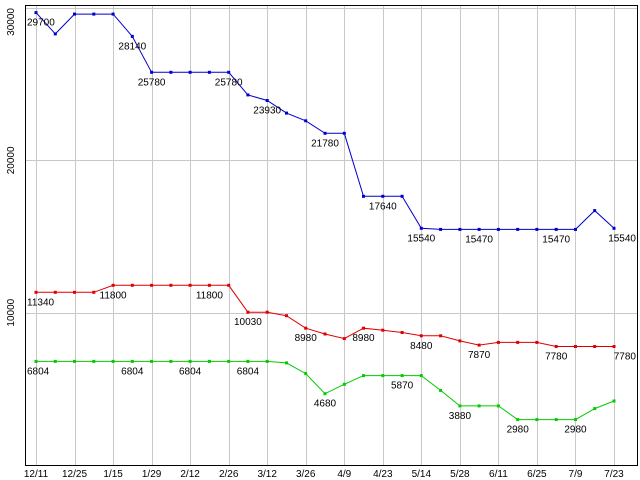  Describe the element at coordinates (402, 386) in the screenshot. I see `point-label: 5870` at that location.